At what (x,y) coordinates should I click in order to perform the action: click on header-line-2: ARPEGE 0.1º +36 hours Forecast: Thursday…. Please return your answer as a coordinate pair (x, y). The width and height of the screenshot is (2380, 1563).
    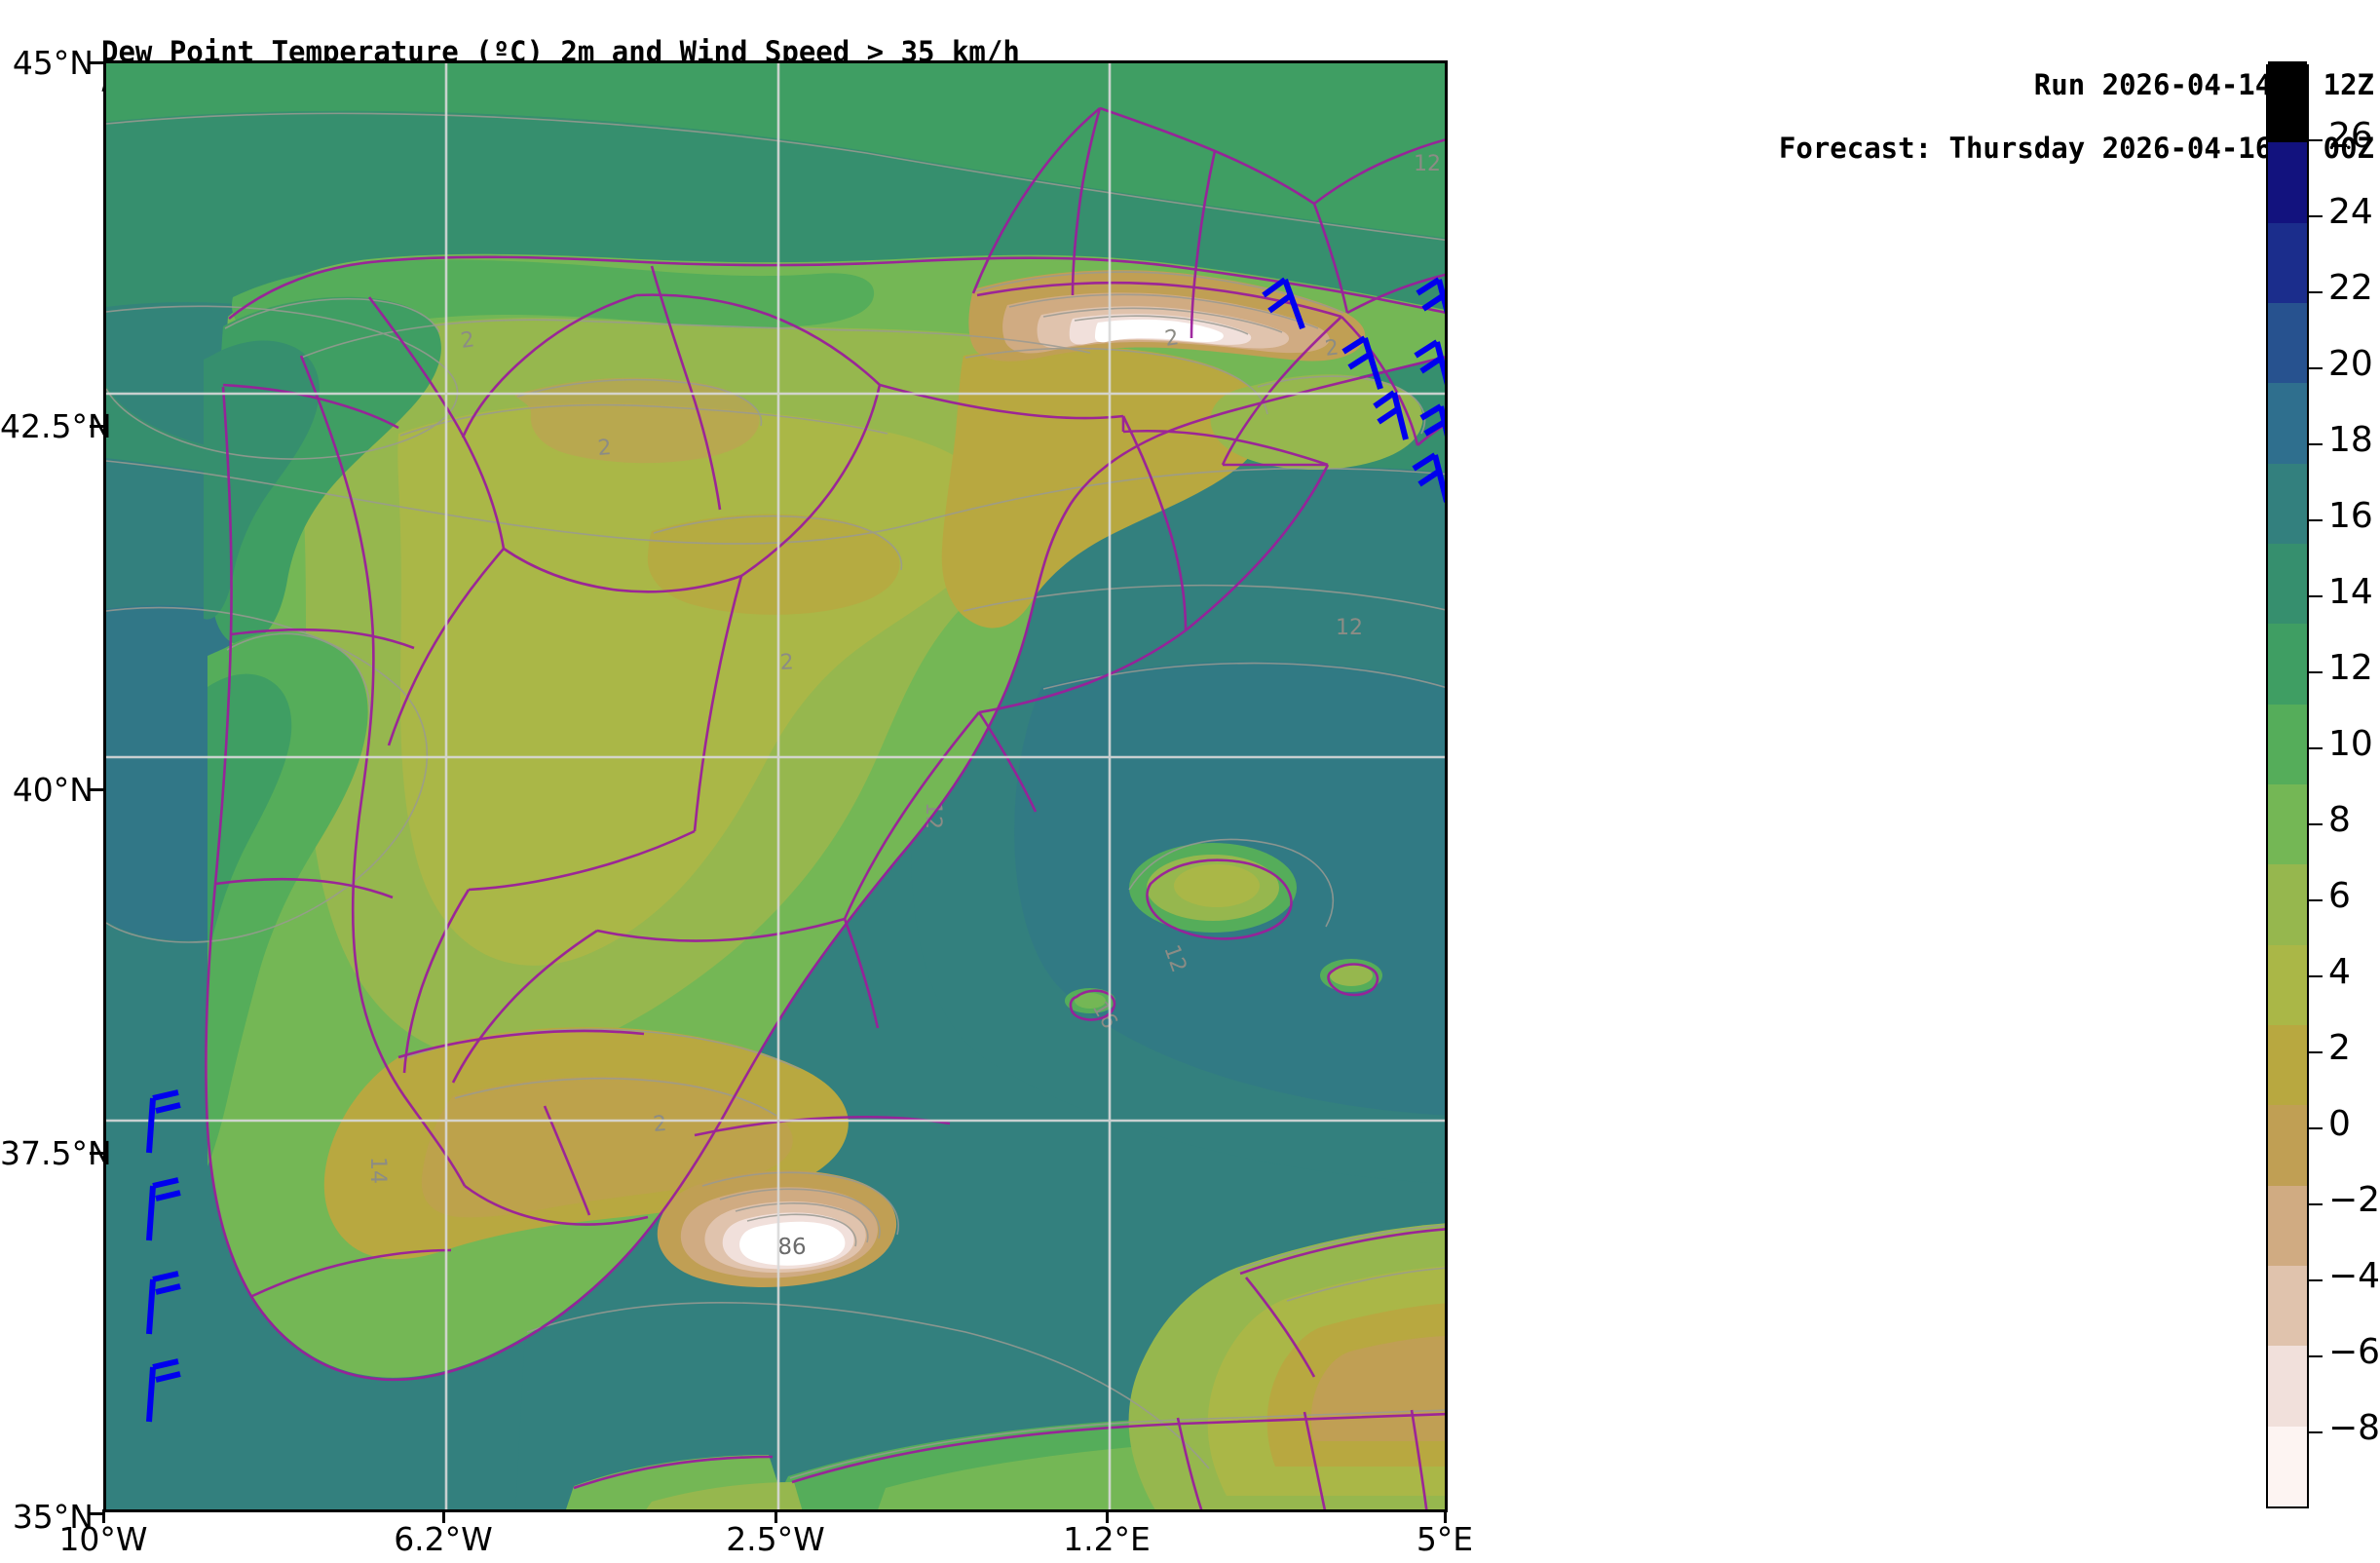
    Looking at the image, I should click on (1190, 99).